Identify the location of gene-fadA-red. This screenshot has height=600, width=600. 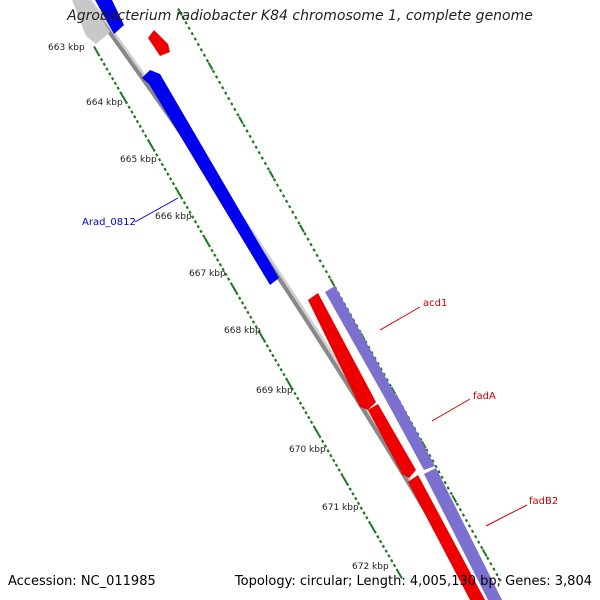
(392, 441).